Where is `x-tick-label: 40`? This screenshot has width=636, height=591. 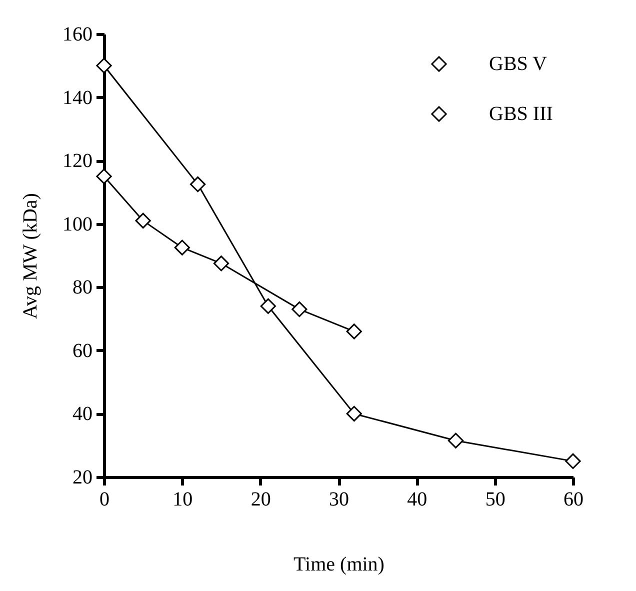 x-tick-label: 40 is located at coordinates (417, 499).